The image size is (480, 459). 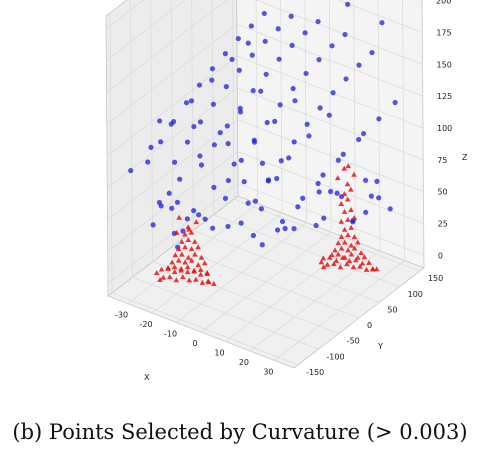 What do you see at coordinates (392, 309) in the screenshot?
I see `y-tick-label: 50` at bounding box center [392, 309].